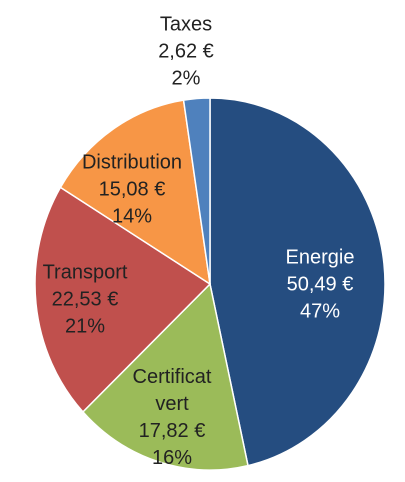 This screenshot has height=482, width=405. Describe the element at coordinates (172, 418) in the screenshot. I see `slice-label: Certificat vert 17,82 € 16%` at that location.